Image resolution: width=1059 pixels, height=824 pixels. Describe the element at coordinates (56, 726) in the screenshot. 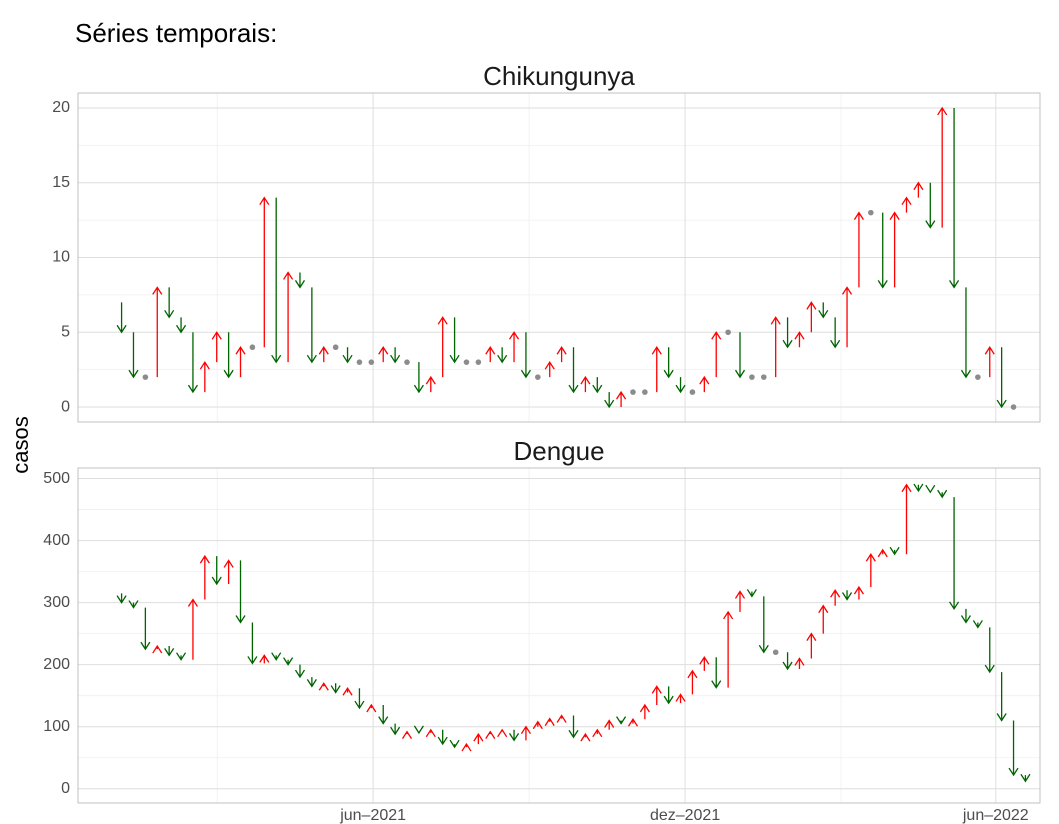

I see `y-tick-label: 100` at that location.